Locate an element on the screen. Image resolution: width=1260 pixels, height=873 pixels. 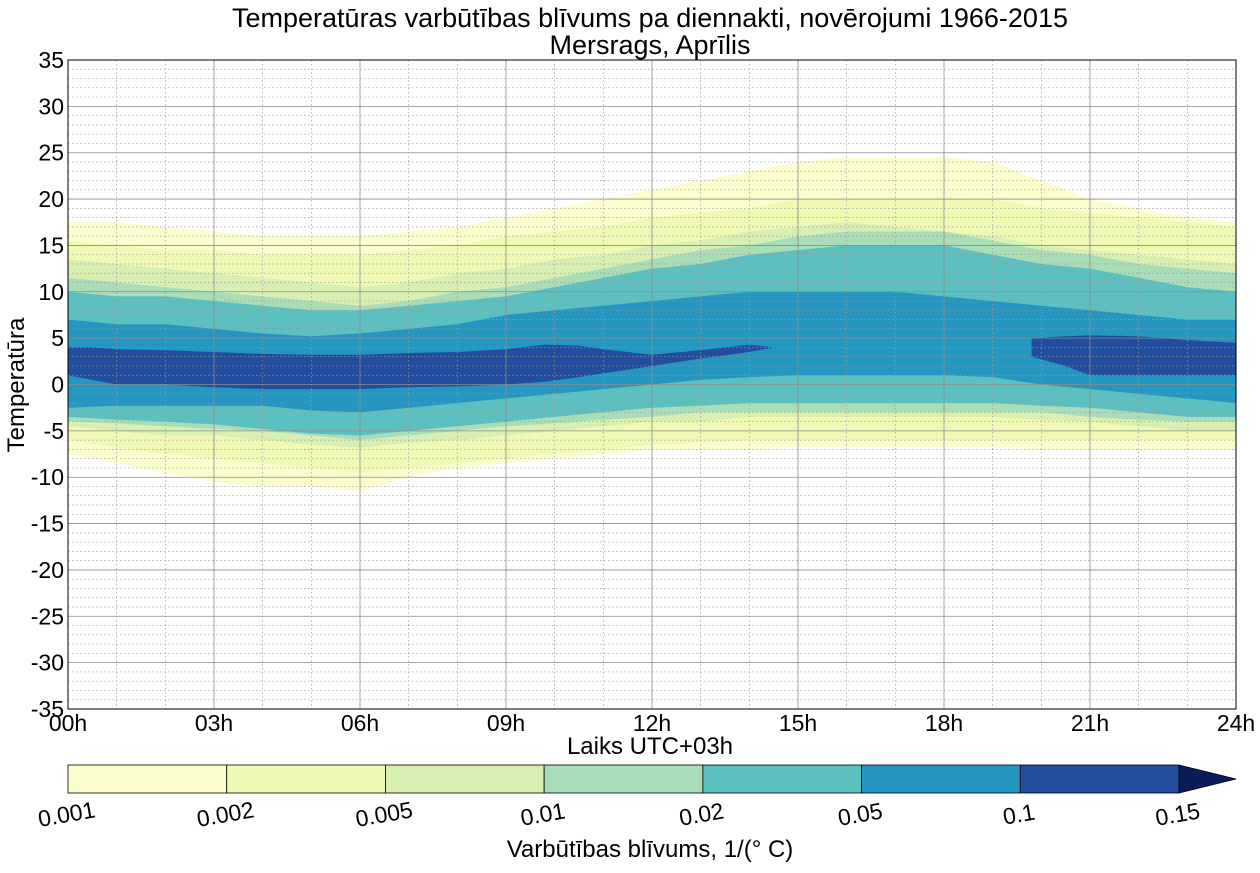
colorbar is located at coordinates (652, 779).